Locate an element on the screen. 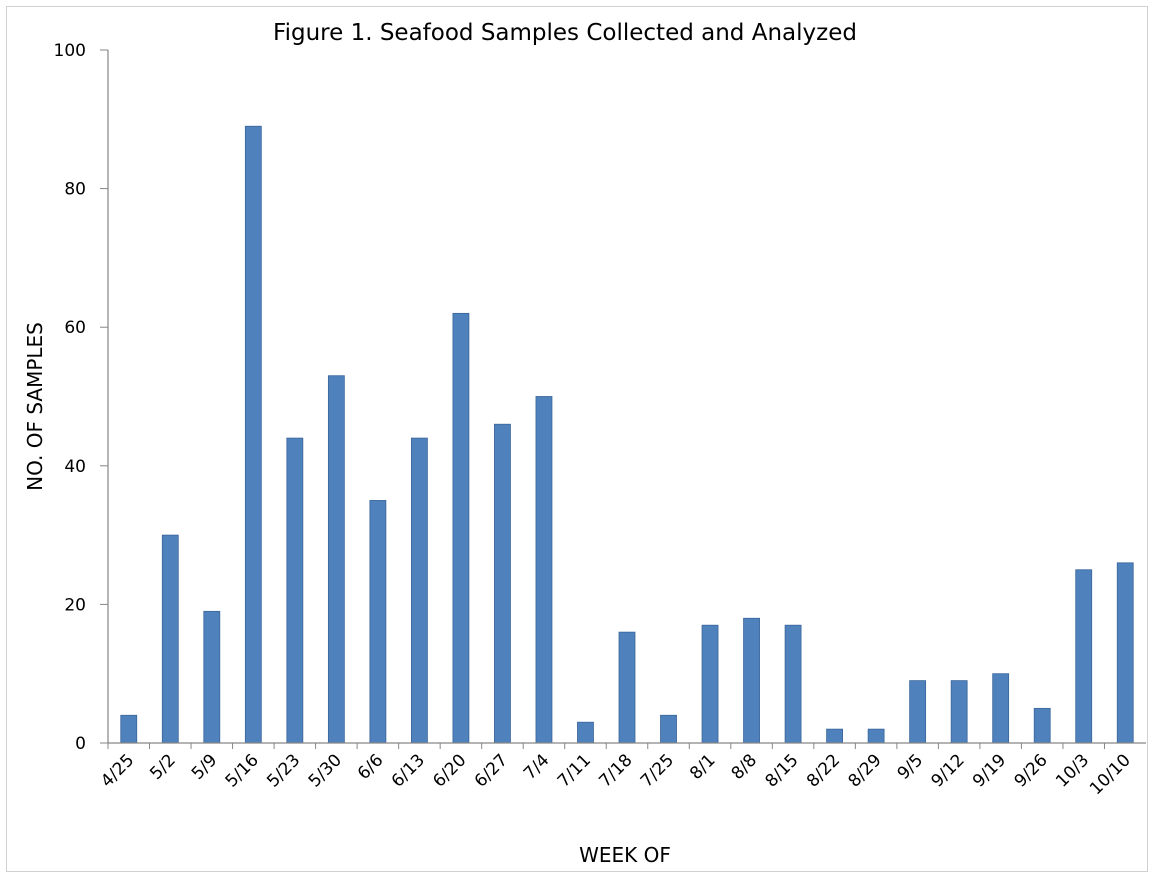 The width and height of the screenshot is (1156, 878). bar-8/1 is located at coordinates (710, 684).